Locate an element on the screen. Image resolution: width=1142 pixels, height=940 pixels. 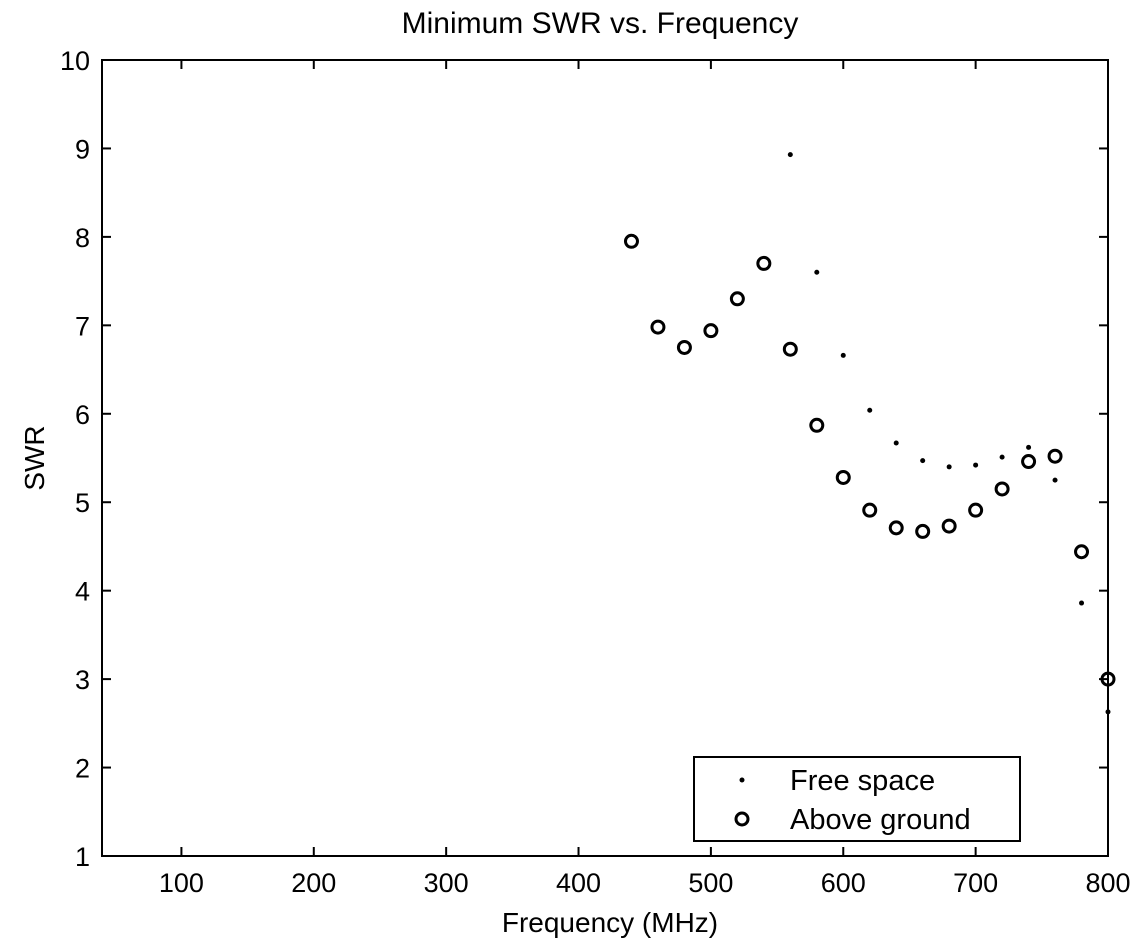
legend: Free space Above ground is located at coordinates (857, 799).